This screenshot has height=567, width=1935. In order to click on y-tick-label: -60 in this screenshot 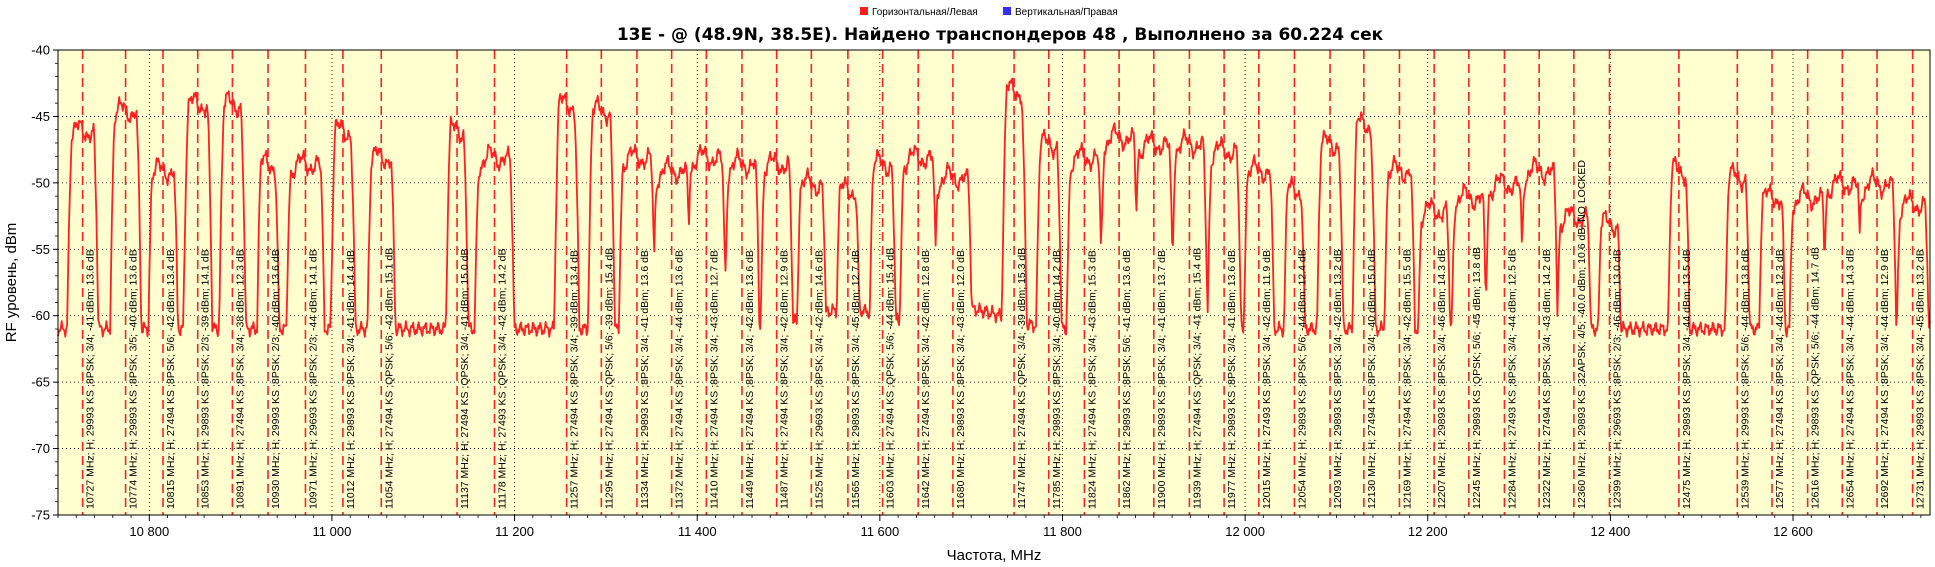, I will do `click(40, 315)`.